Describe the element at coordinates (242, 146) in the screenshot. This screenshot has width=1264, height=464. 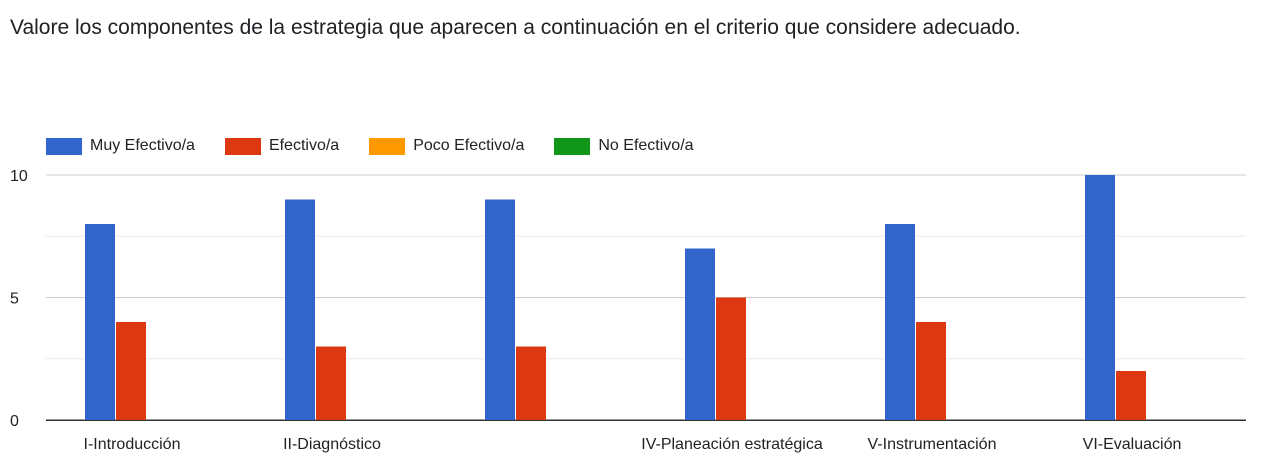
I see `legend-swatch-efectivo` at that location.